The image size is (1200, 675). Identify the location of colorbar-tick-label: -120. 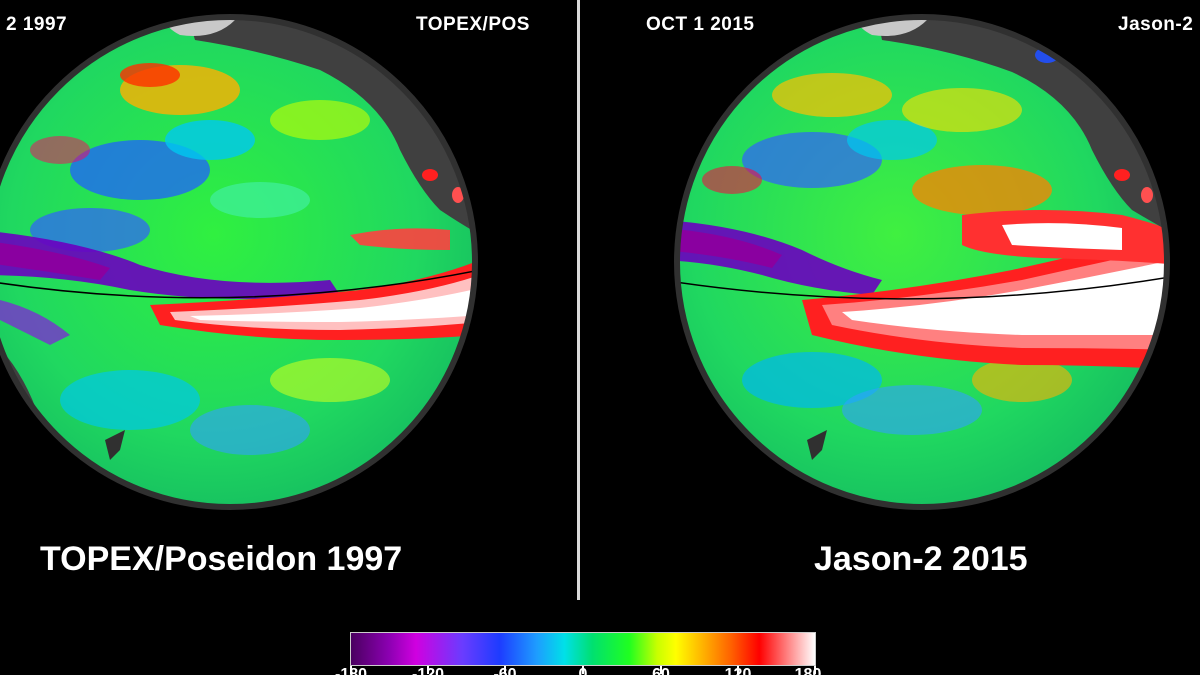
(428, 670).